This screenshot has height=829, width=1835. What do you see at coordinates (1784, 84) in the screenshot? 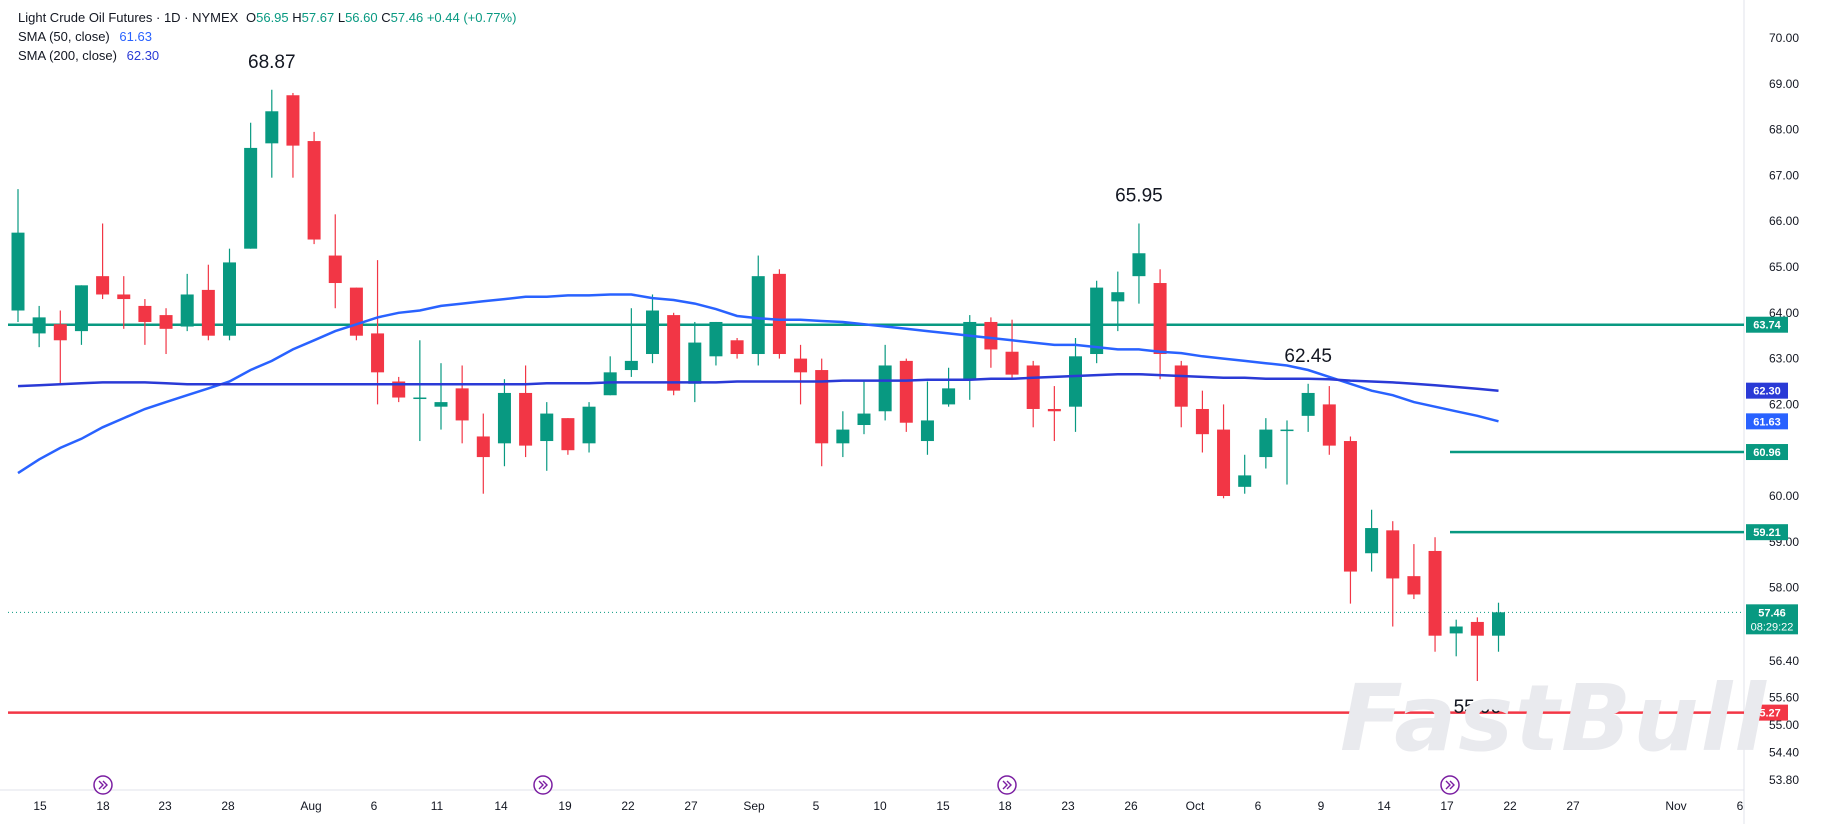
I see `y-tick-label: 69.00` at bounding box center [1784, 84].